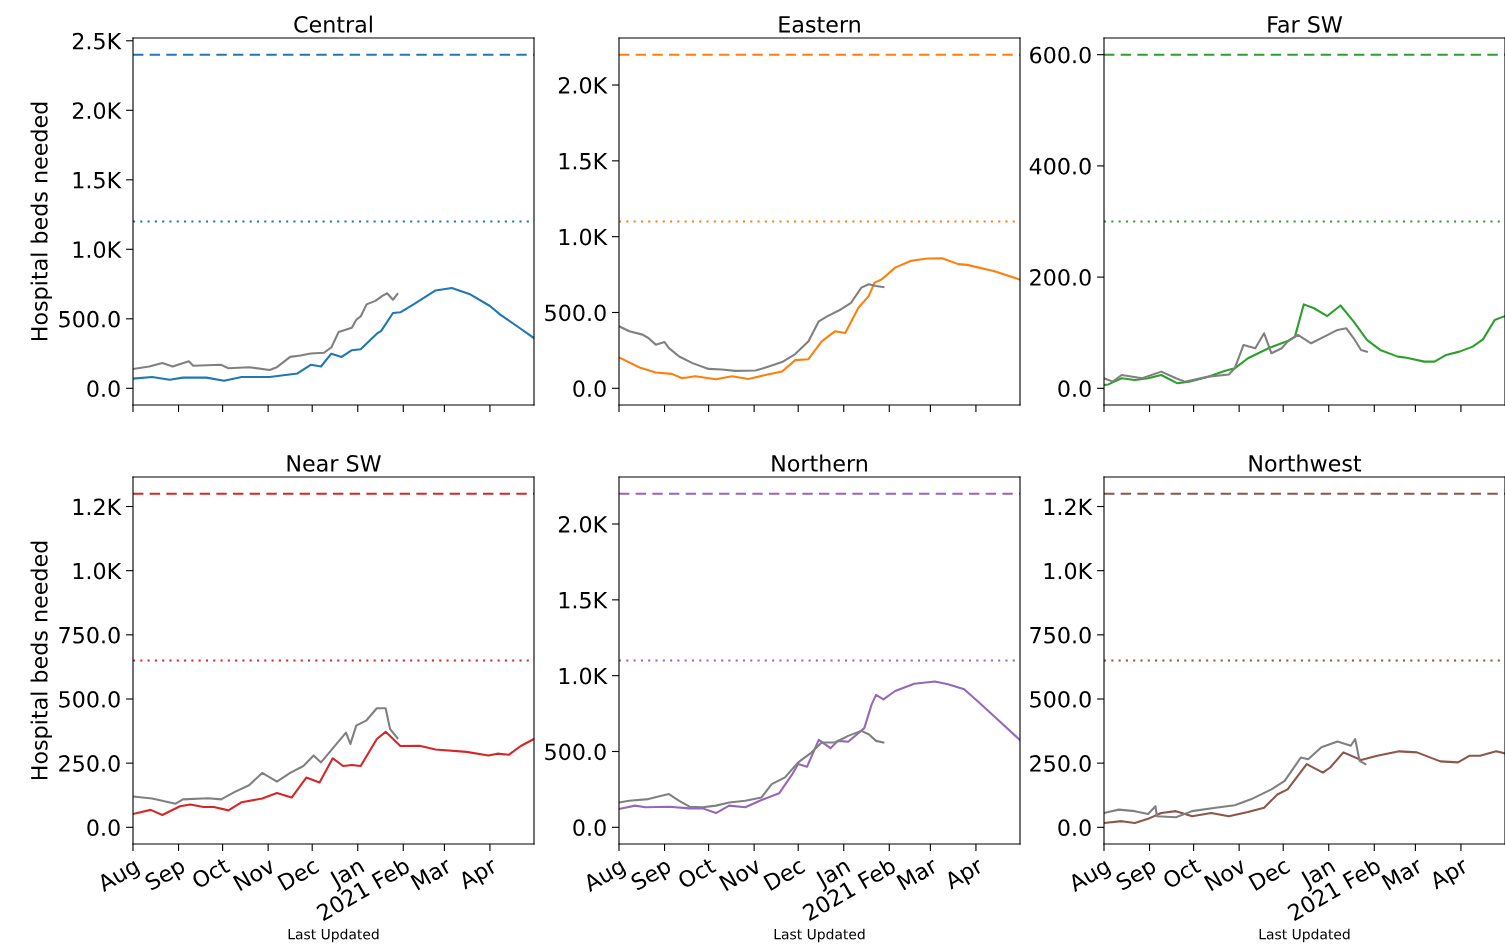 Image resolution: width=1505 pixels, height=952 pixels. What do you see at coordinates (334, 463) in the screenshot?
I see `chart-title: Near SW` at bounding box center [334, 463].